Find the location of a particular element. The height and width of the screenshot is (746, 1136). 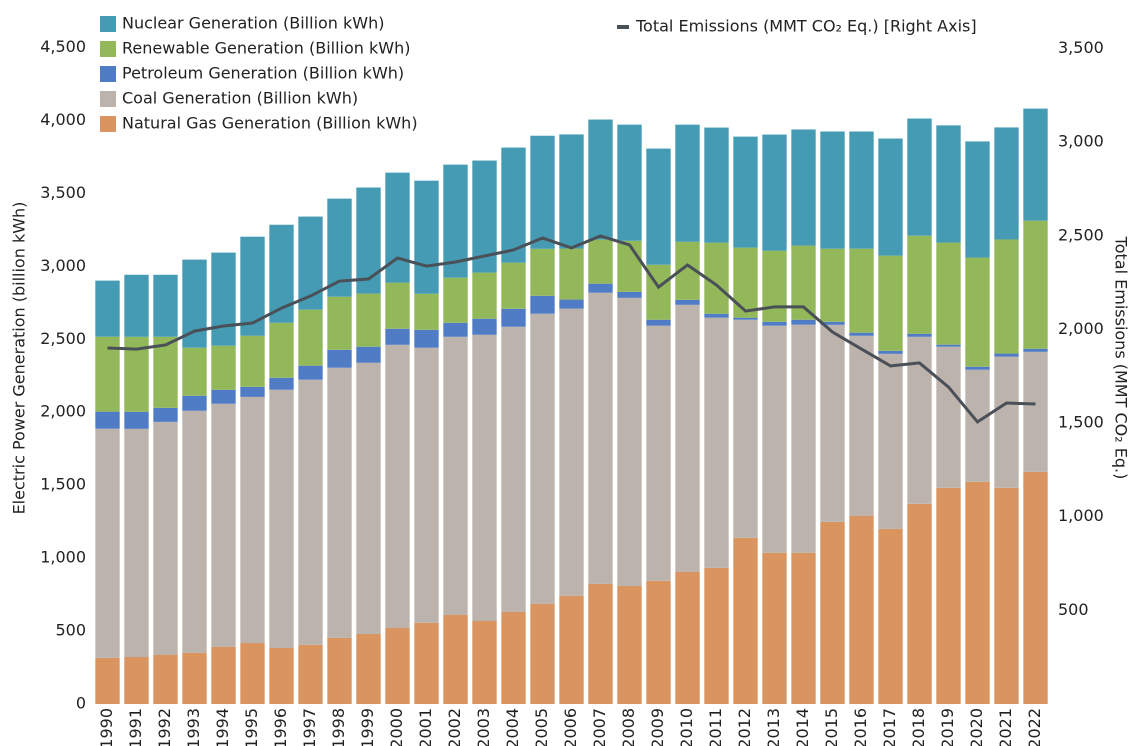

x-tick-label: 2018 is located at coordinates (918, 727).